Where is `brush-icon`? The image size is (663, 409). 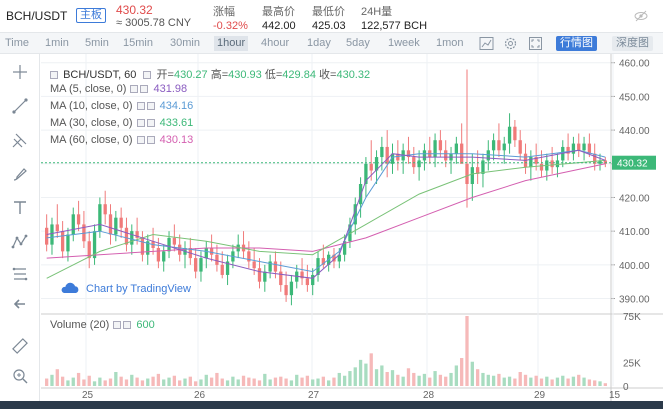
brush-icon is located at coordinates (20, 174).